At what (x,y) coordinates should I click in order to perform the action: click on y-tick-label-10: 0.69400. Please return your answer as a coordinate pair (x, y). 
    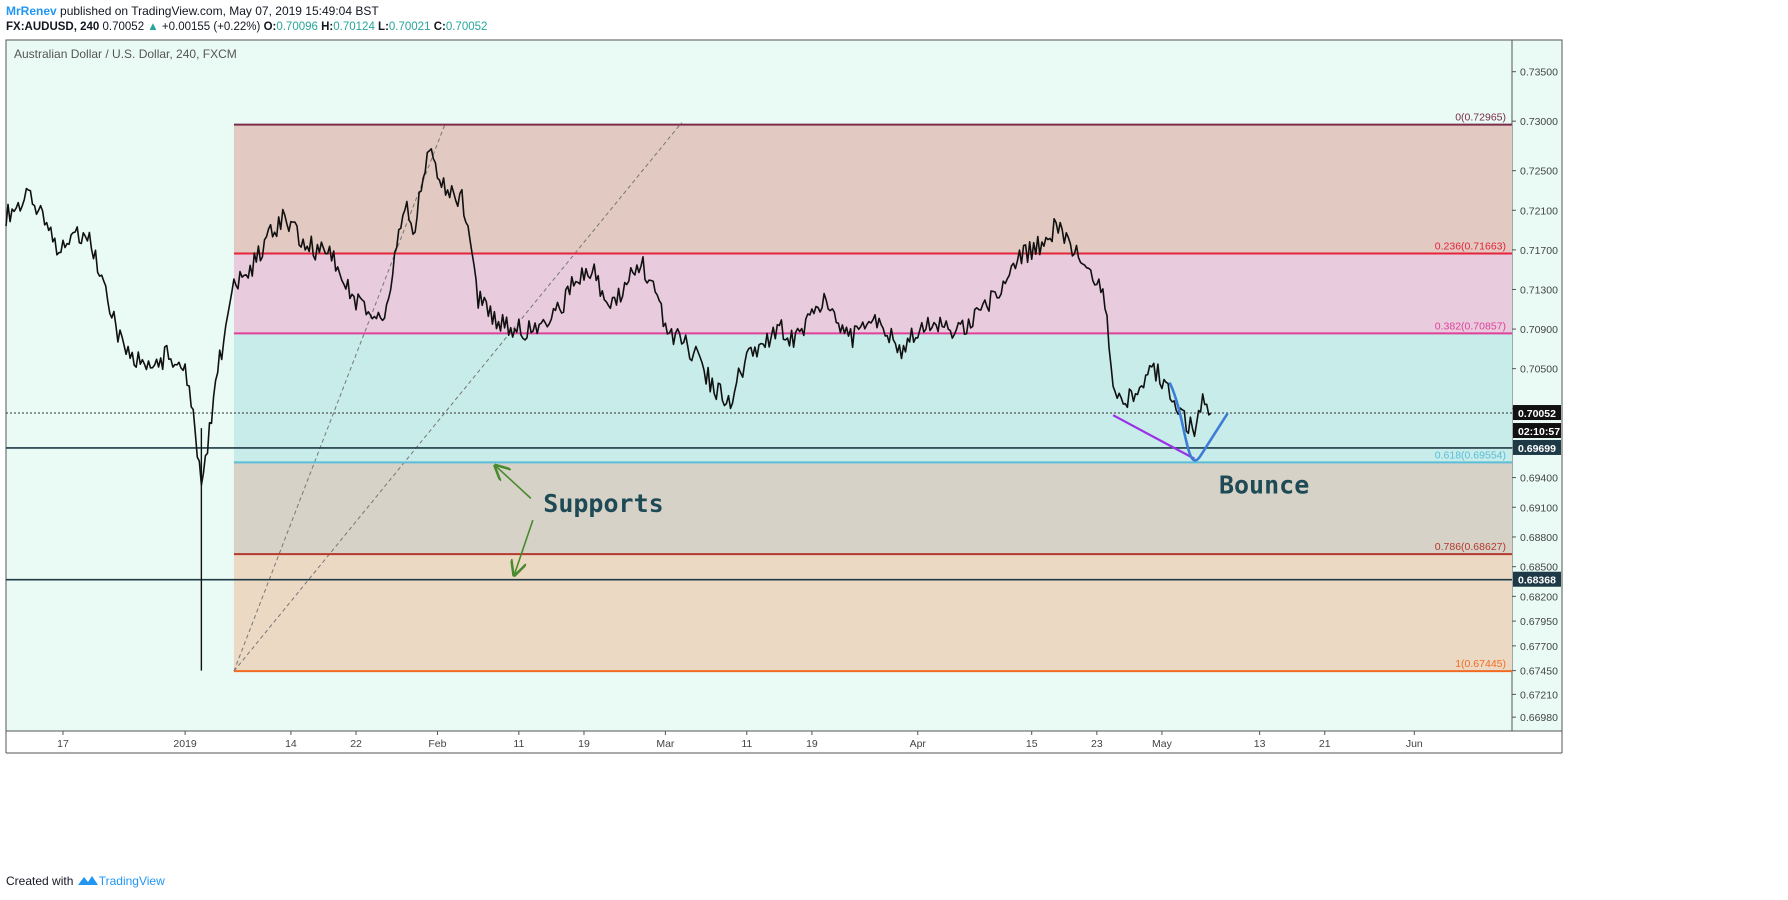
    Looking at the image, I should click on (1539, 479).